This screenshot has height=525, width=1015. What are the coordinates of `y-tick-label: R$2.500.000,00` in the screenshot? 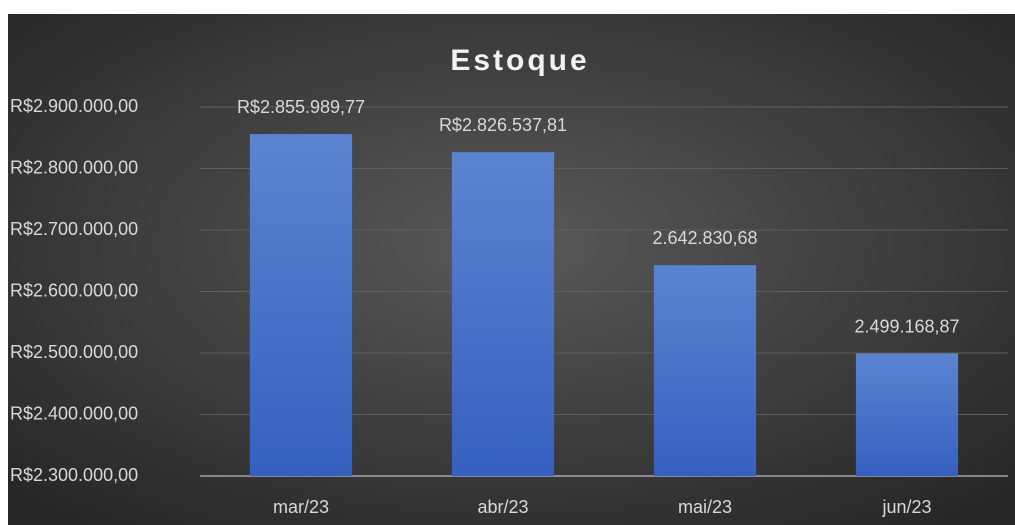 It's located at (74, 352).